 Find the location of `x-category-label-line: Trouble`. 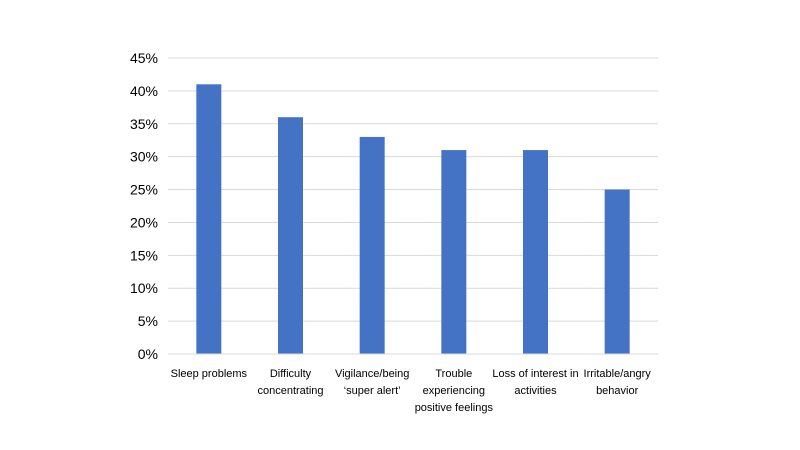

x-category-label-line: Trouble is located at coordinates (453, 374).